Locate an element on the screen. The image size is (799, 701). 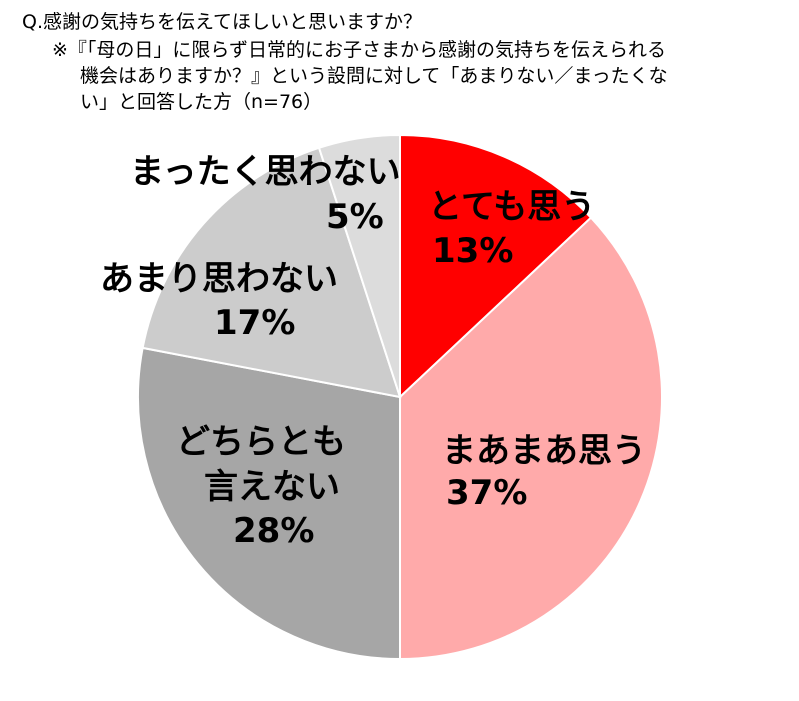
slice-label-dochira-1: どちらとも is located at coordinates (261, 442).